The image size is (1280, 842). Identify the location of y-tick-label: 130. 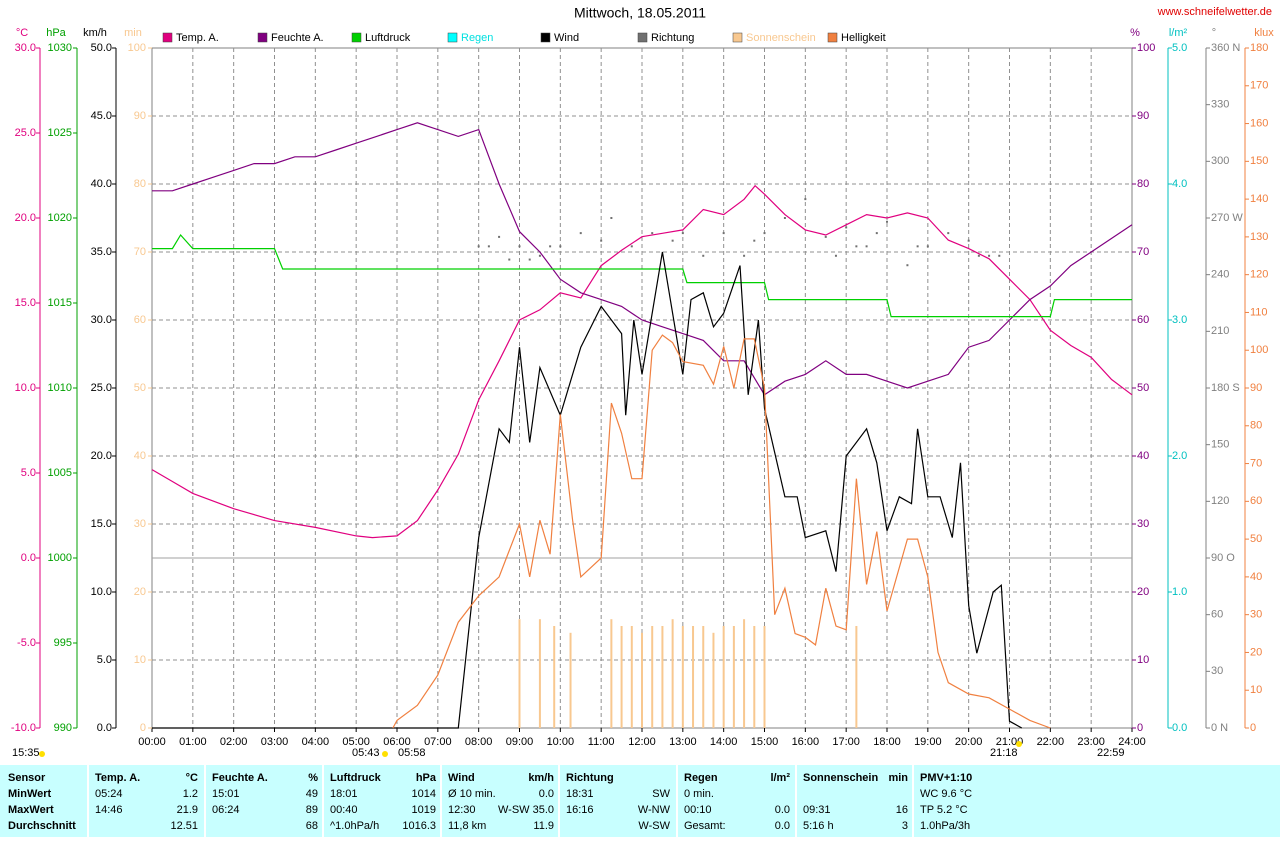
(1259, 237).